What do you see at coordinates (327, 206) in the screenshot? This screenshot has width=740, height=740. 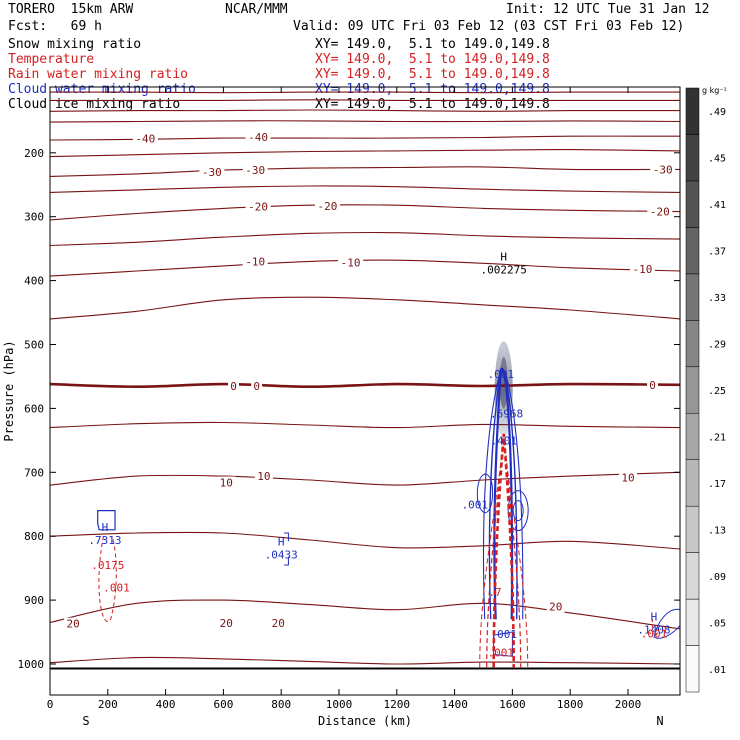 I see `isotherm-label-6: -20` at bounding box center [327, 206].